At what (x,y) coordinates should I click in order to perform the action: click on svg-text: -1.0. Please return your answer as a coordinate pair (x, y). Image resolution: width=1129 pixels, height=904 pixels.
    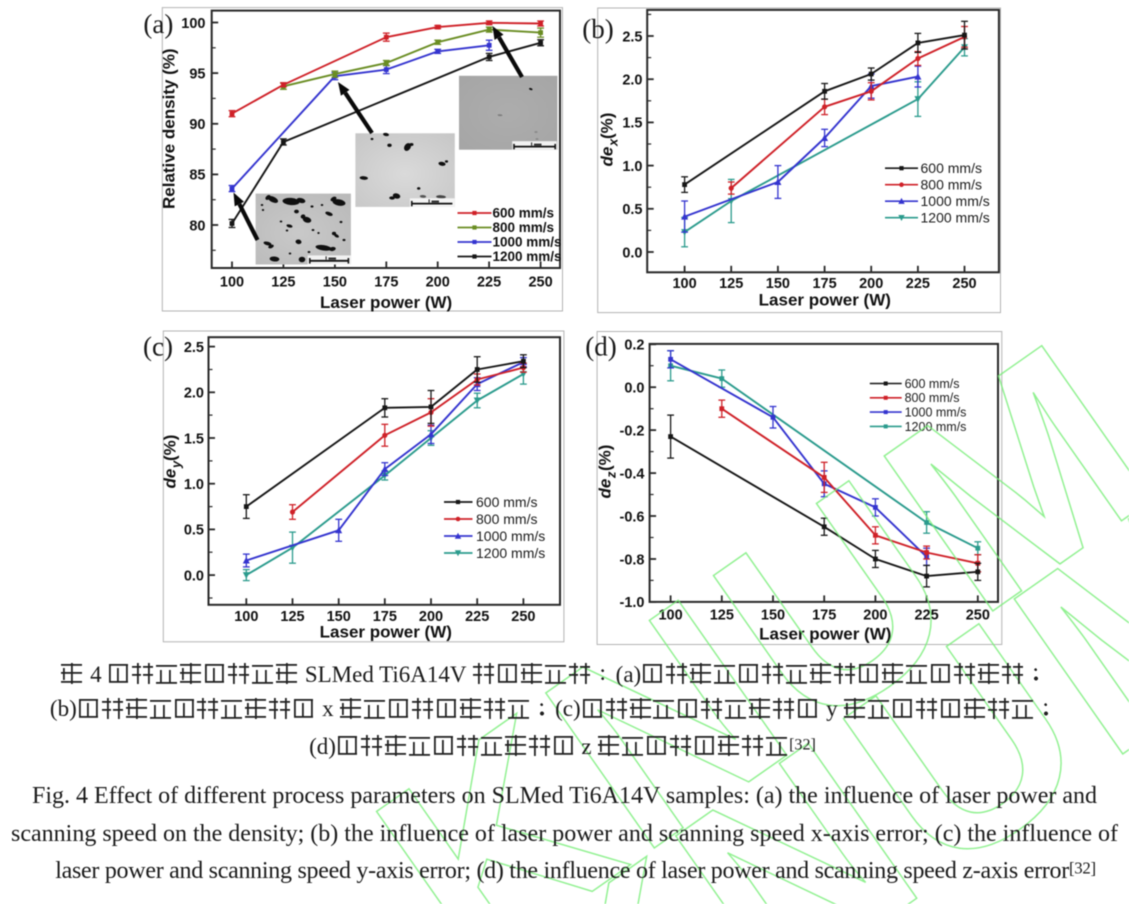
    Looking at the image, I should click on (632, 603).